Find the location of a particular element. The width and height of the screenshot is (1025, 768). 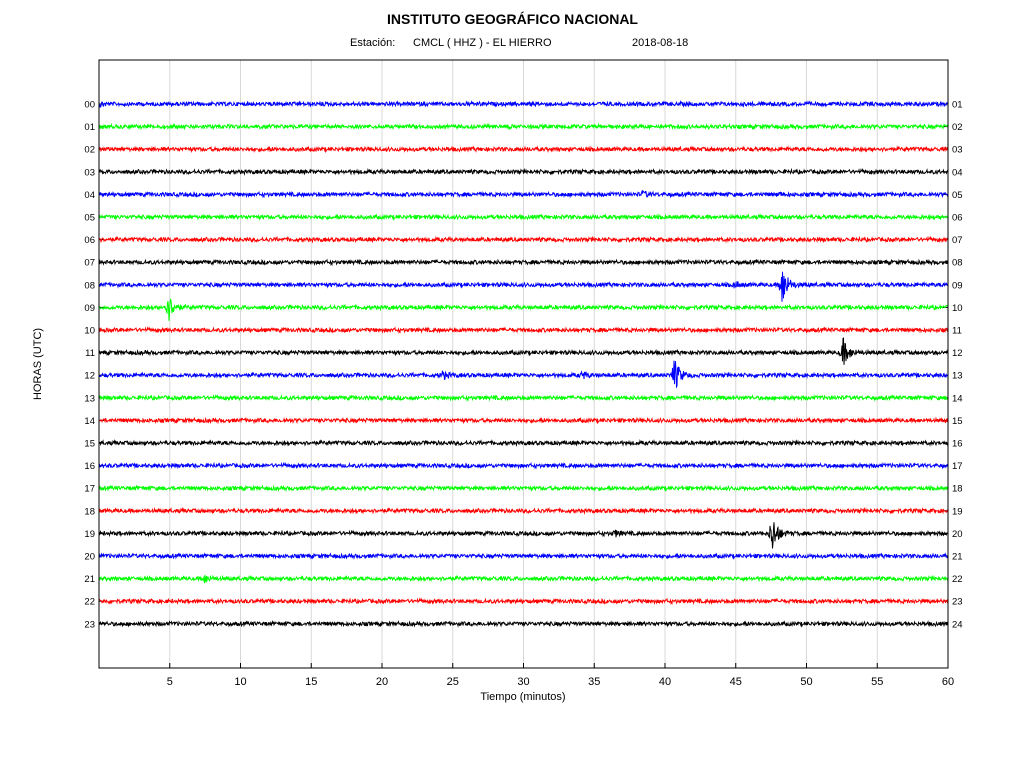

hour-label-right: 13 is located at coordinates (957, 376).